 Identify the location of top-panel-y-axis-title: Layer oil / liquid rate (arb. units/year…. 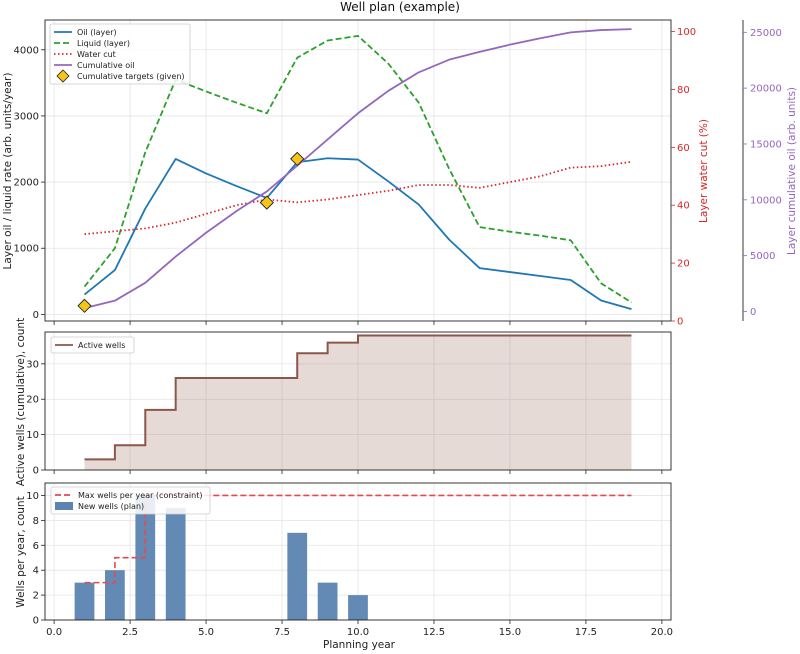
(8, 171).